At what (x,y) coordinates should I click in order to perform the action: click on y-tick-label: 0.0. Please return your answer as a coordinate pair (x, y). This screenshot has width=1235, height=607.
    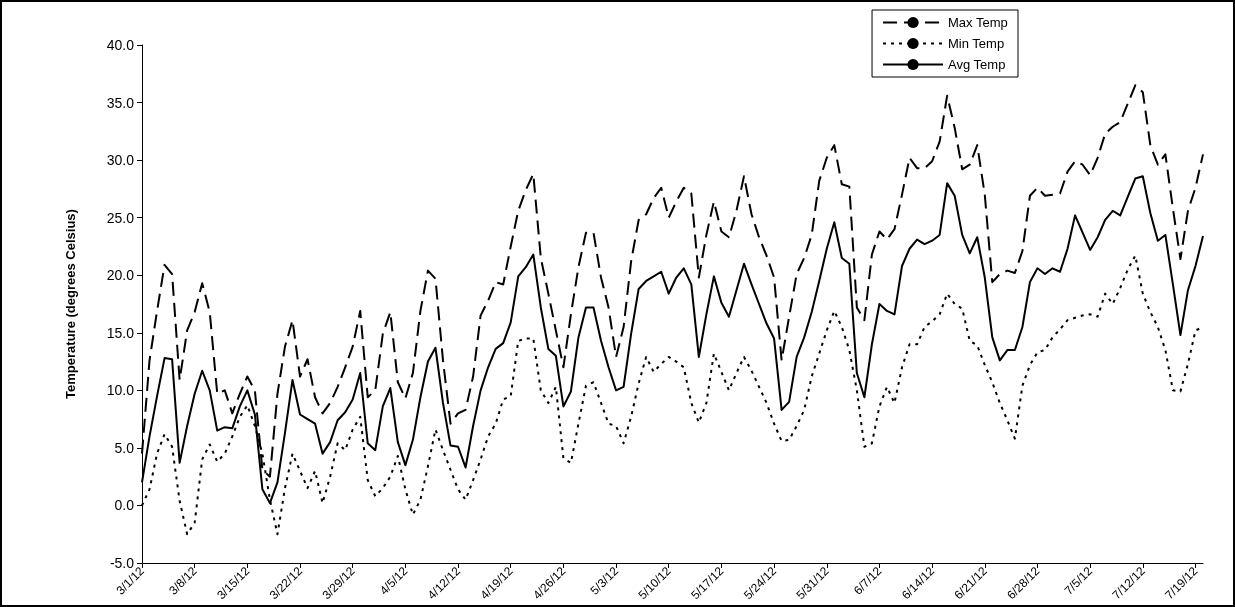
    Looking at the image, I should click on (124, 505).